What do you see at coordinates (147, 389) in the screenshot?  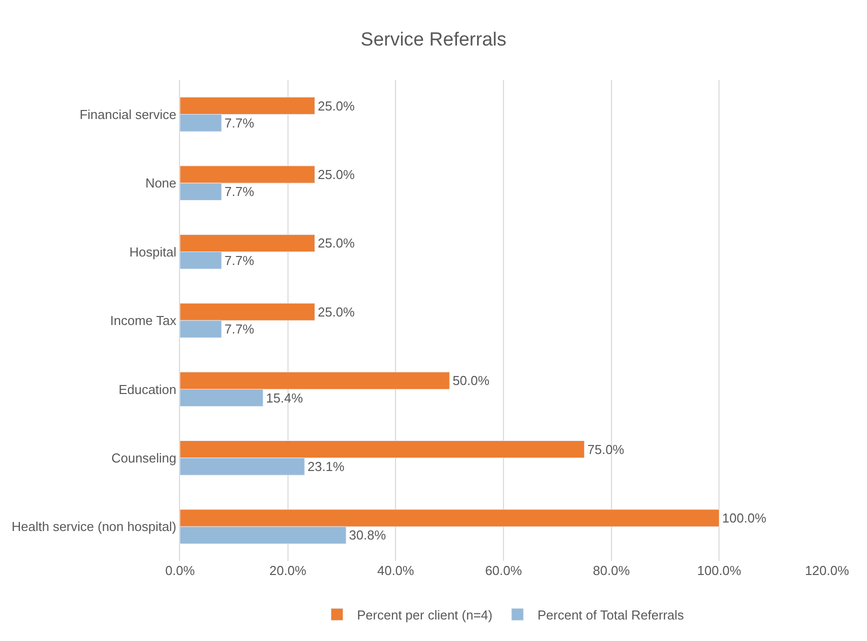 I see `y-tick-label: Education` at bounding box center [147, 389].